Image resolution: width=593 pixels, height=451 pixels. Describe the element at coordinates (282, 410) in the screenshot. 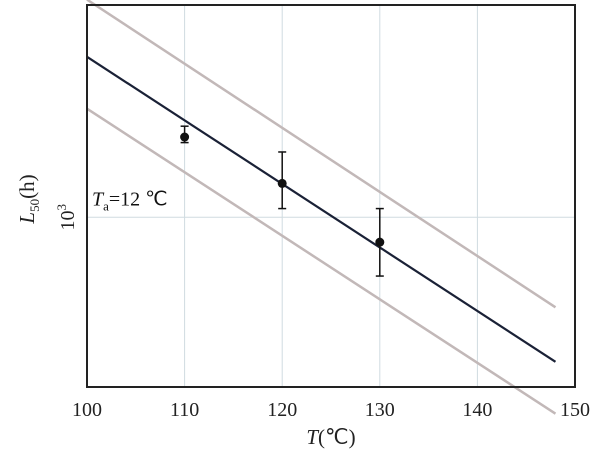

I see `x-tick-label: 120` at that location.